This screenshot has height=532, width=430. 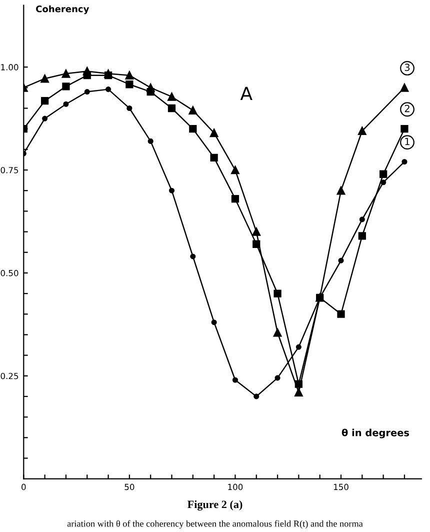 I want to click on series-label: 1, so click(x=407, y=142).